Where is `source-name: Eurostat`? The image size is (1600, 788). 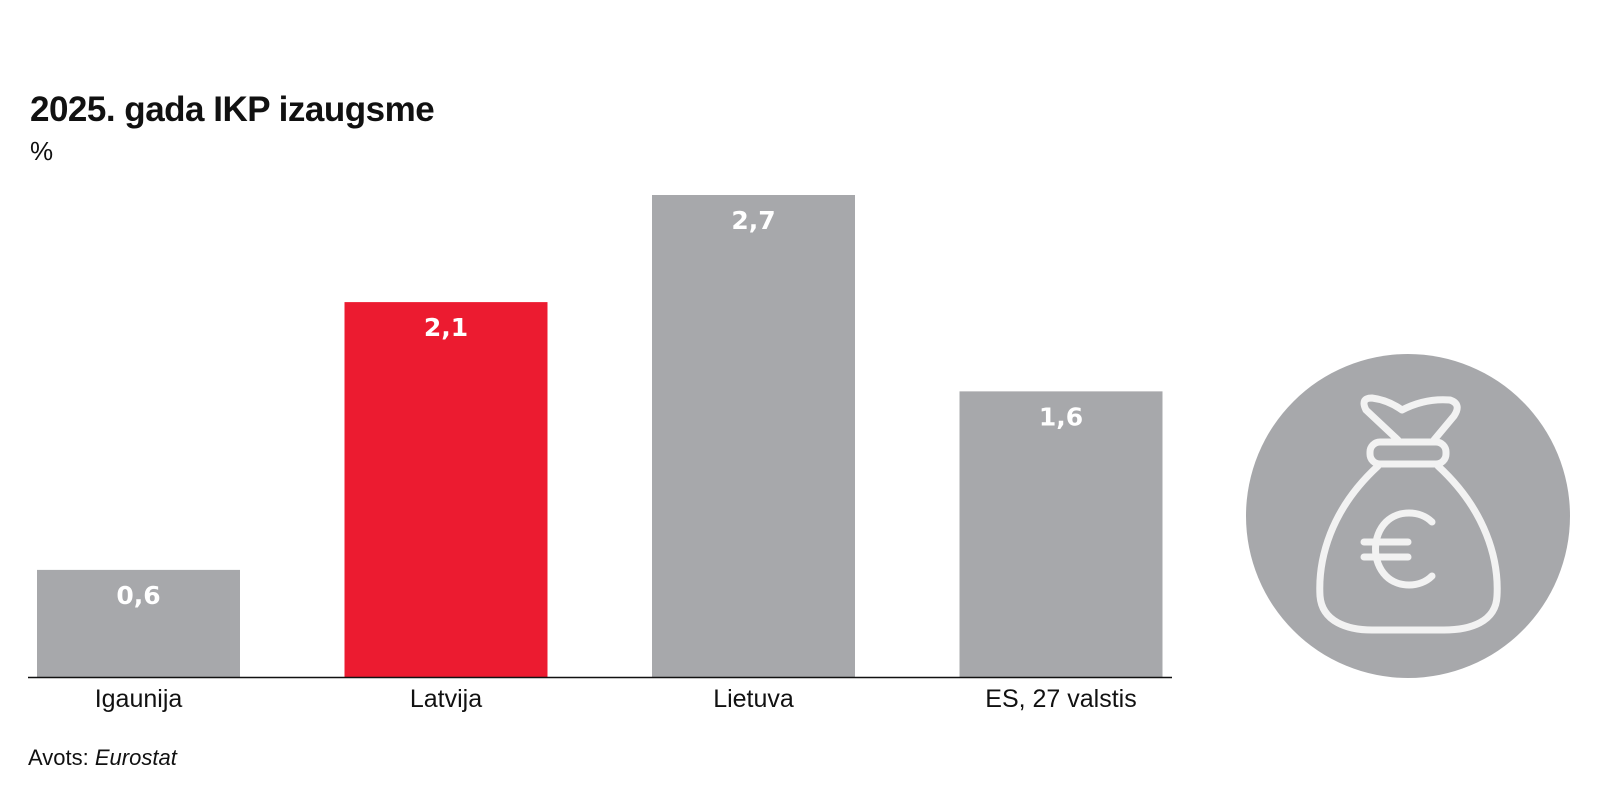
source-name: Eurostat is located at coordinates (135, 757).